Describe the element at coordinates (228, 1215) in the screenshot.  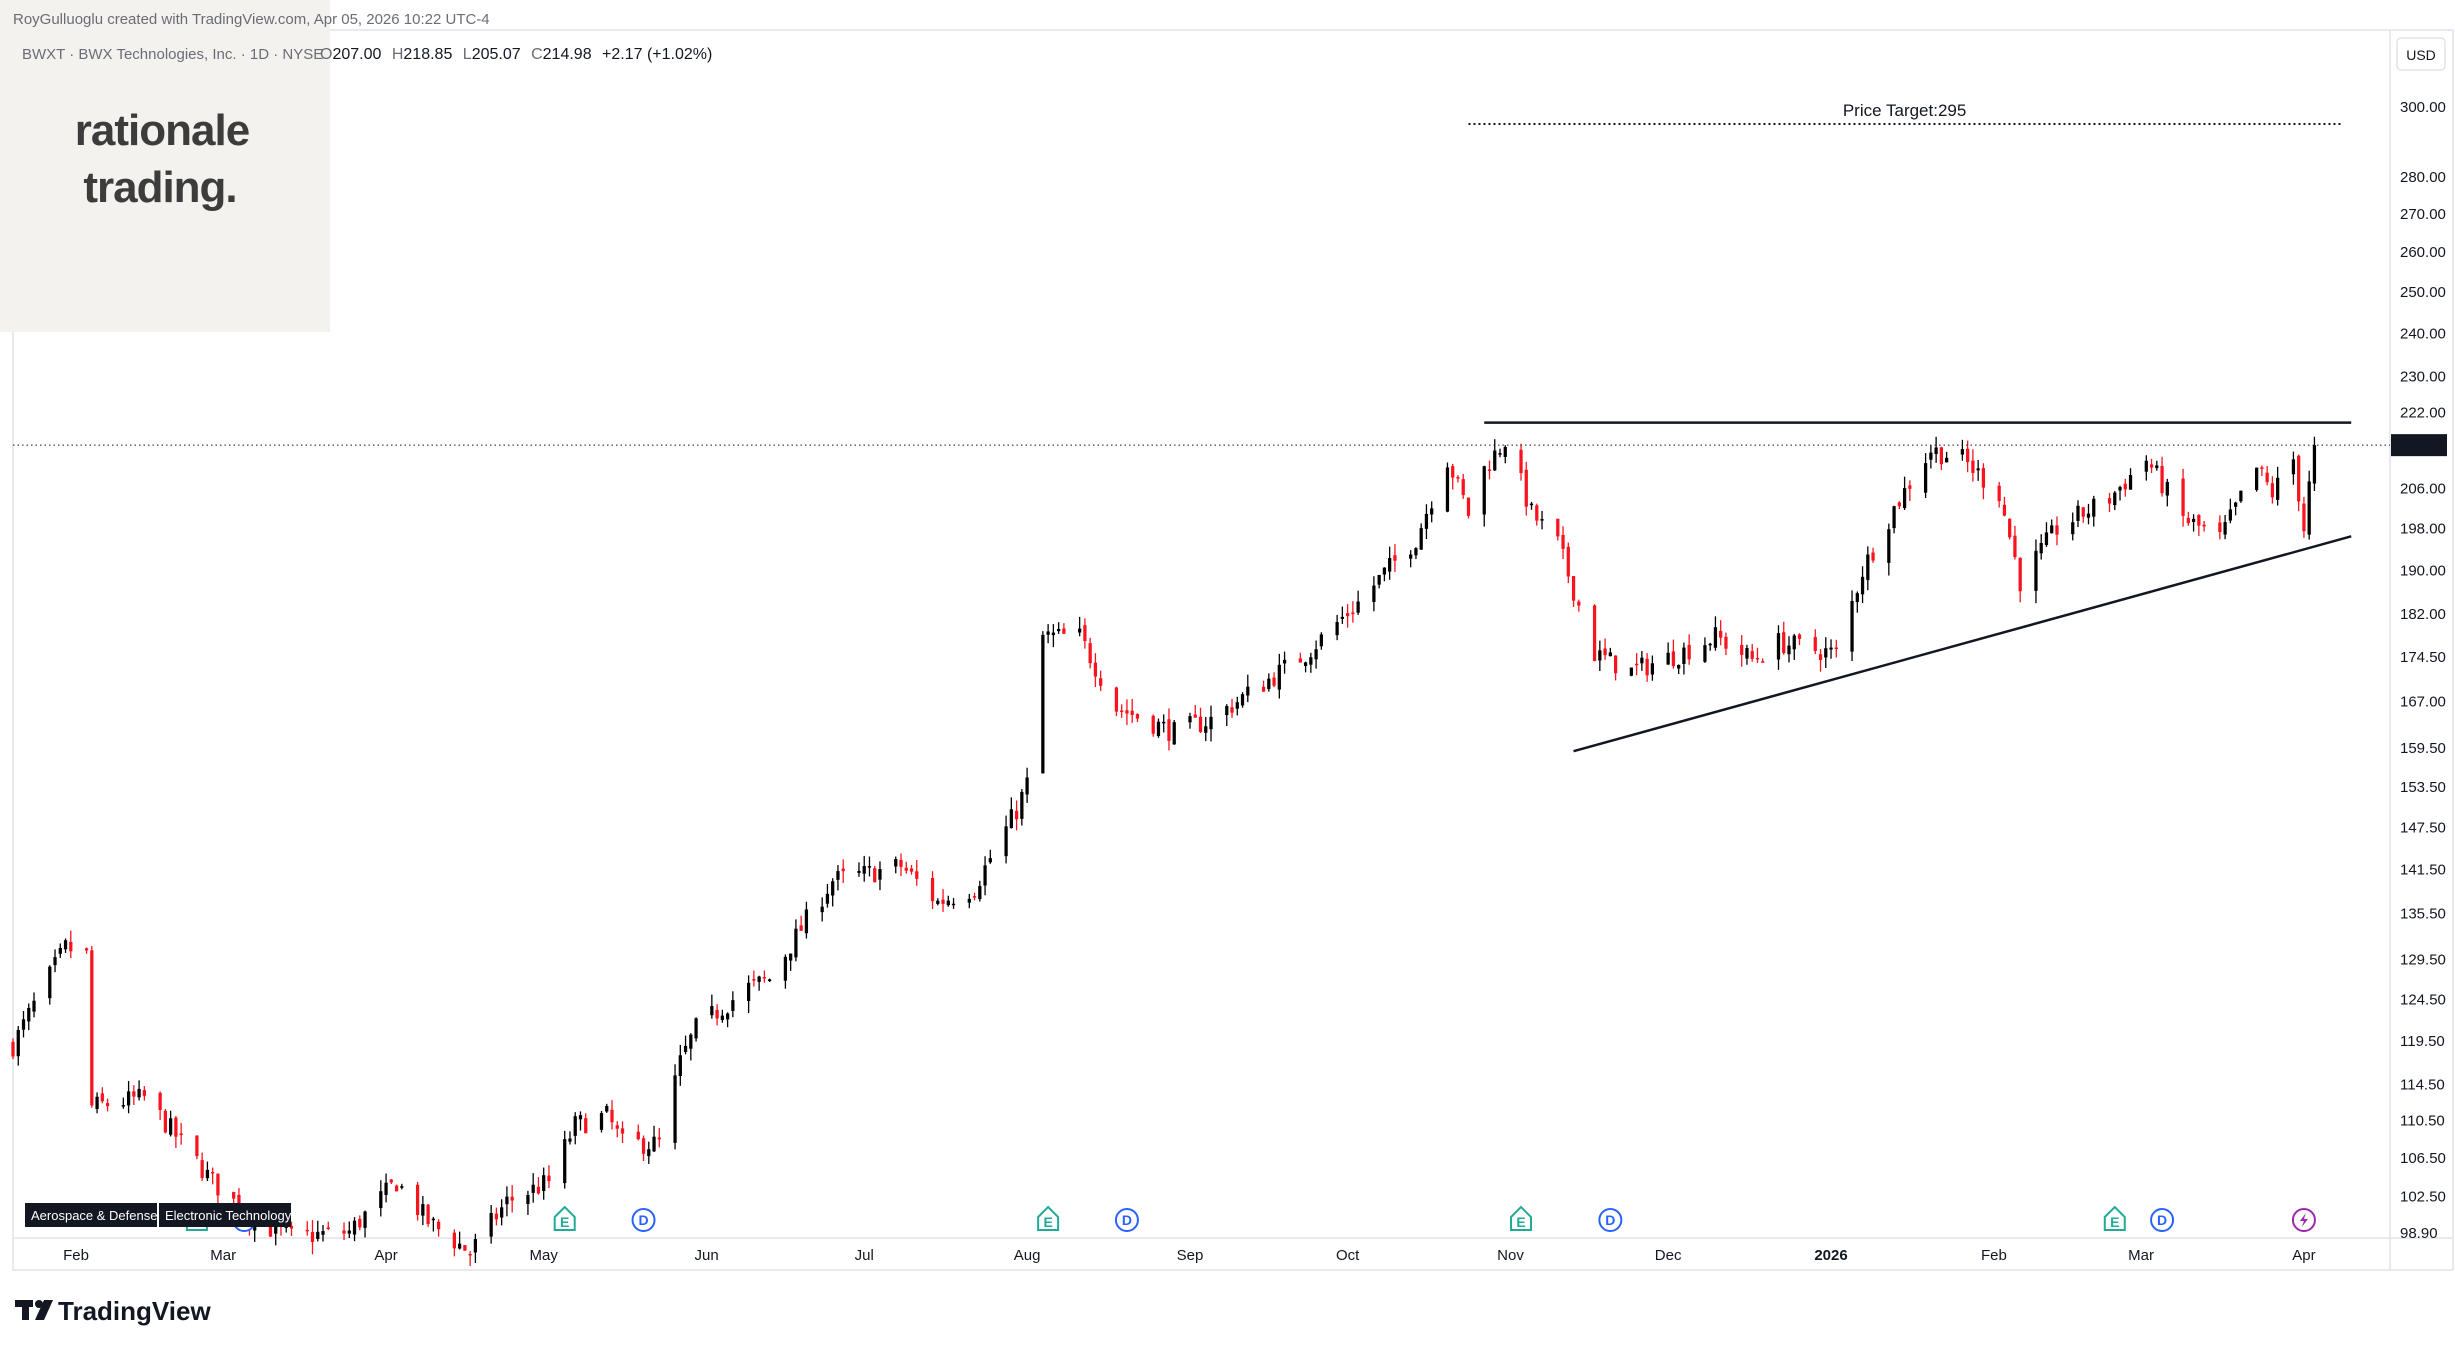
I see `sector-tag-2: Electronic Technology` at that location.